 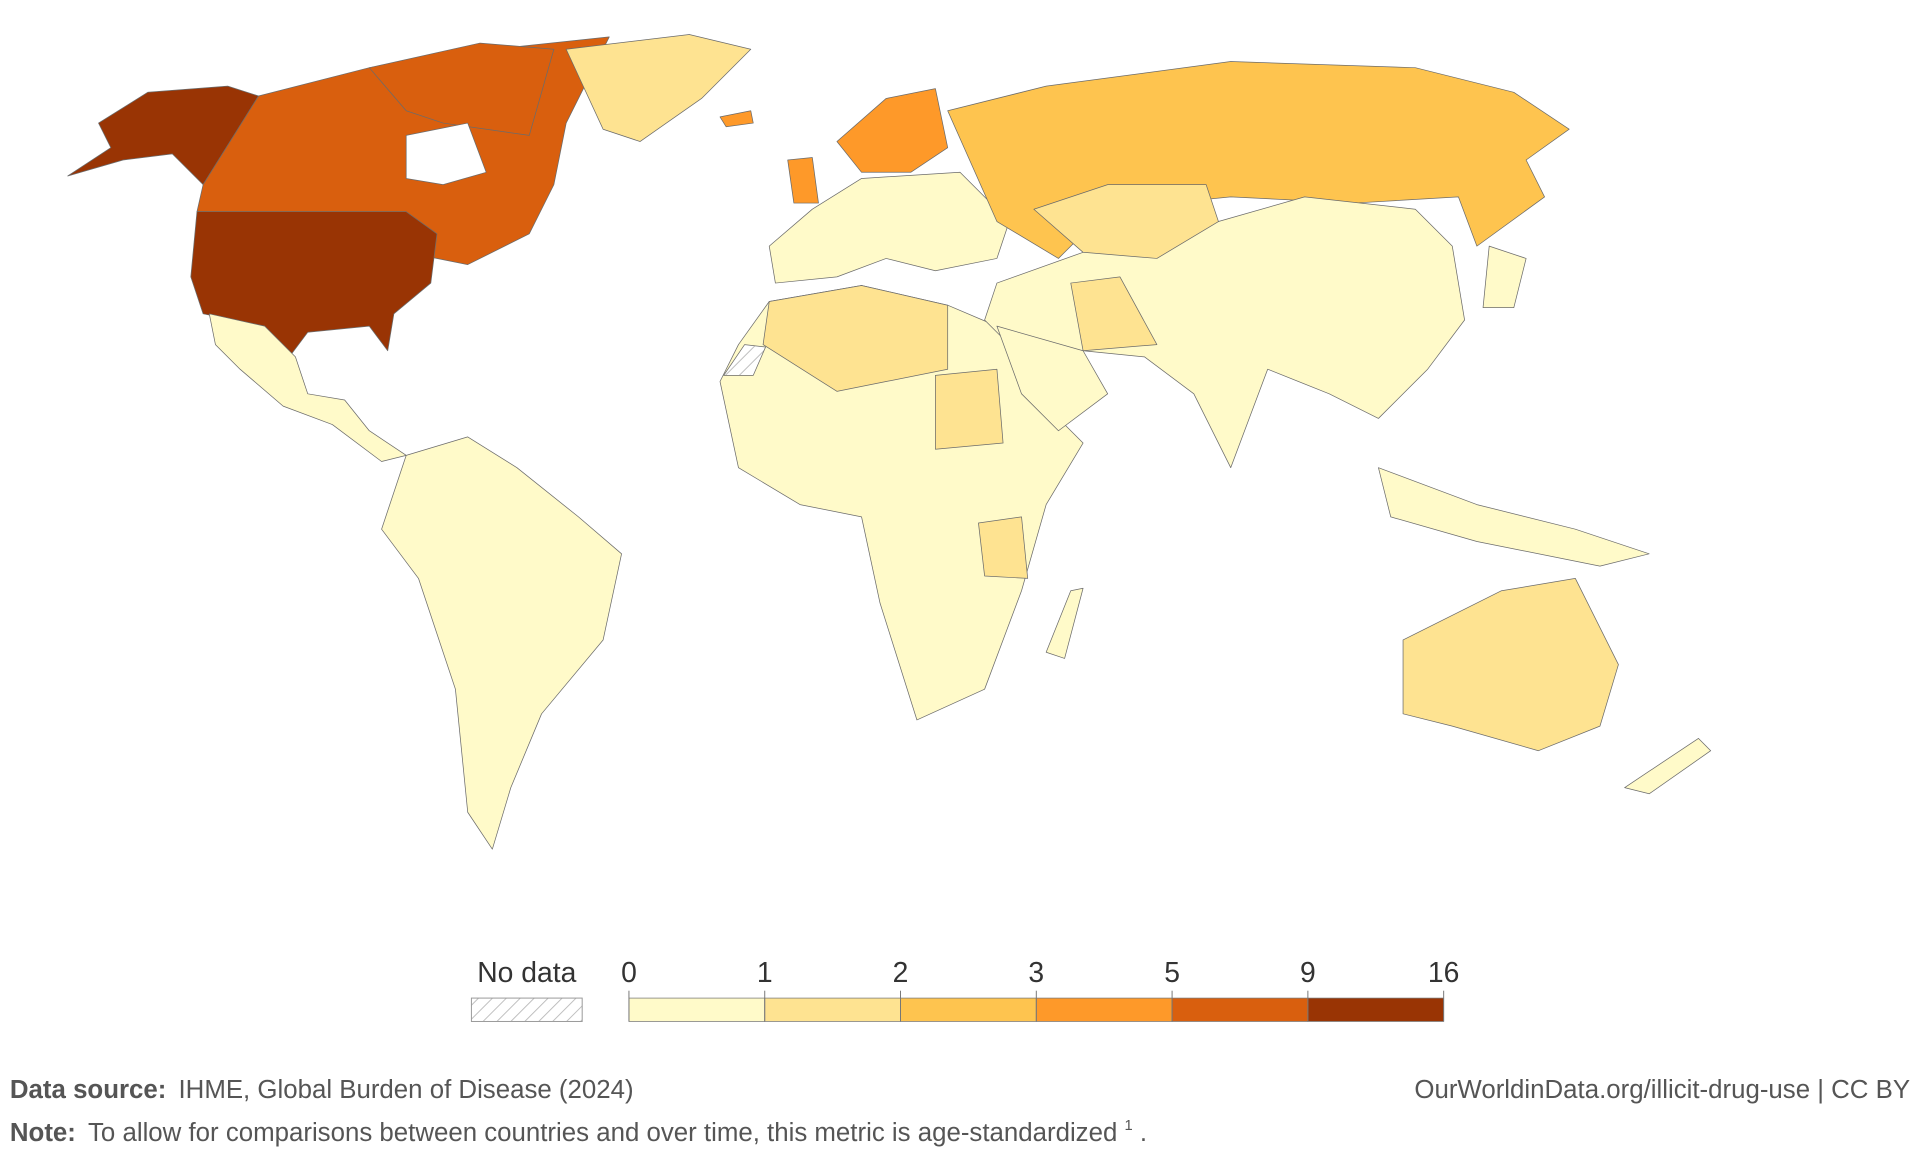 I want to click on legend-tick-label: 3, so click(x=1036, y=972).